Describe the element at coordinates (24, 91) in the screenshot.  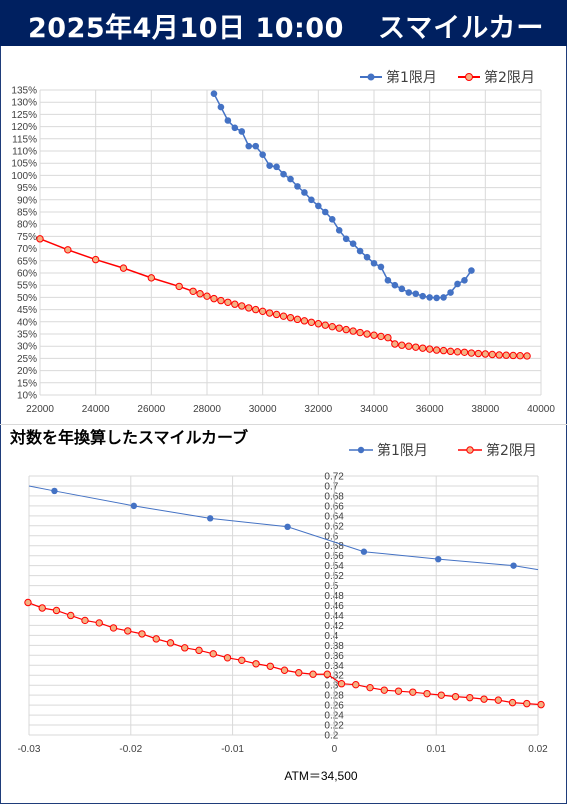
I see `y-tick-label: 135%` at that location.